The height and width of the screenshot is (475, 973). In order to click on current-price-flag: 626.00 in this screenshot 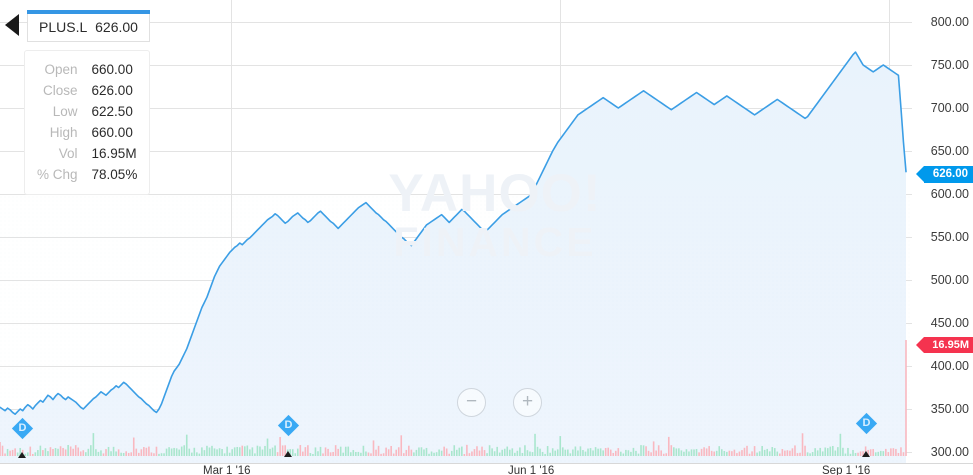, I will do `click(944, 174)`.